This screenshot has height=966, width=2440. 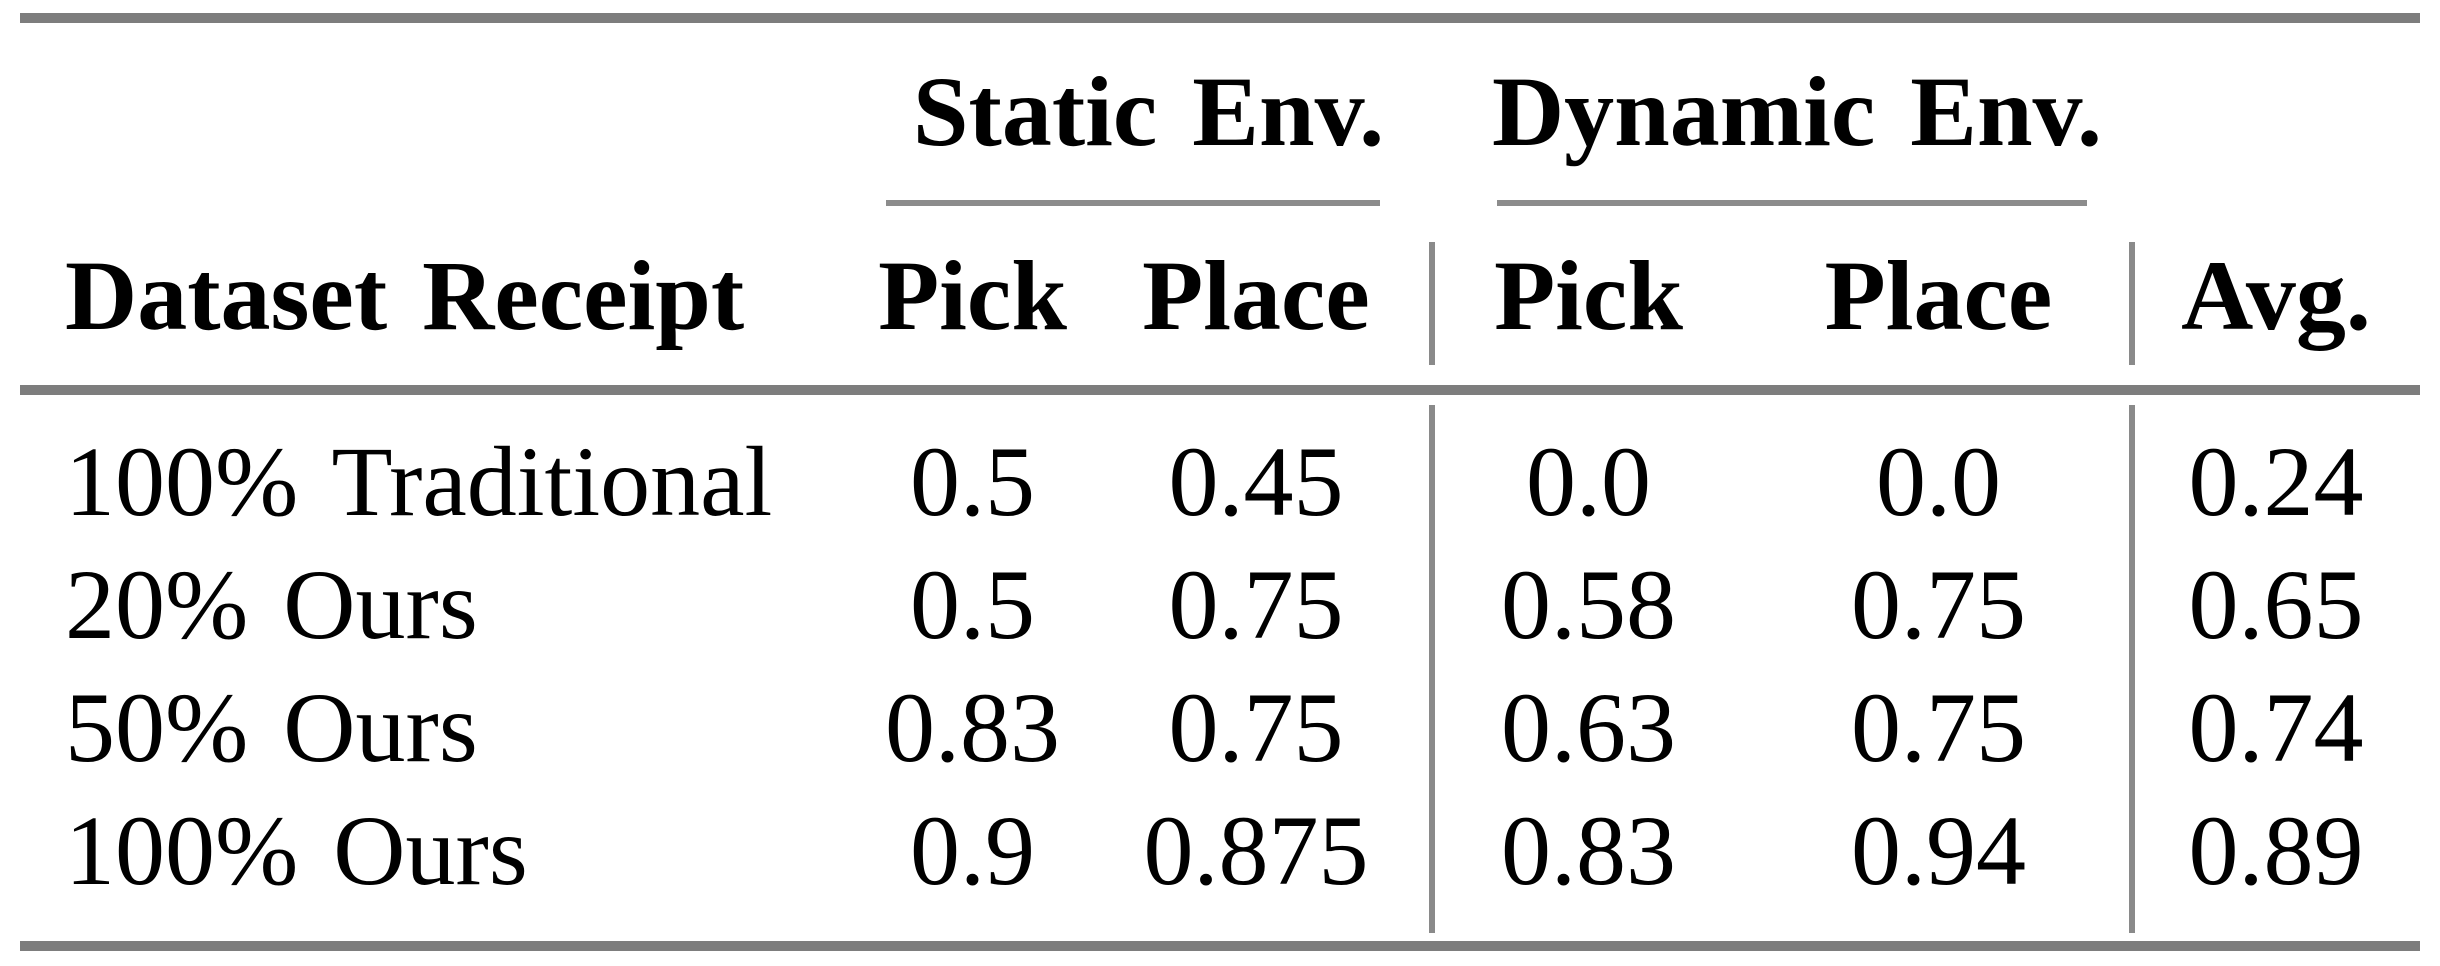 What do you see at coordinates (1256, 295) in the screenshot?
I see `column-header-static-place: Place` at bounding box center [1256, 295].